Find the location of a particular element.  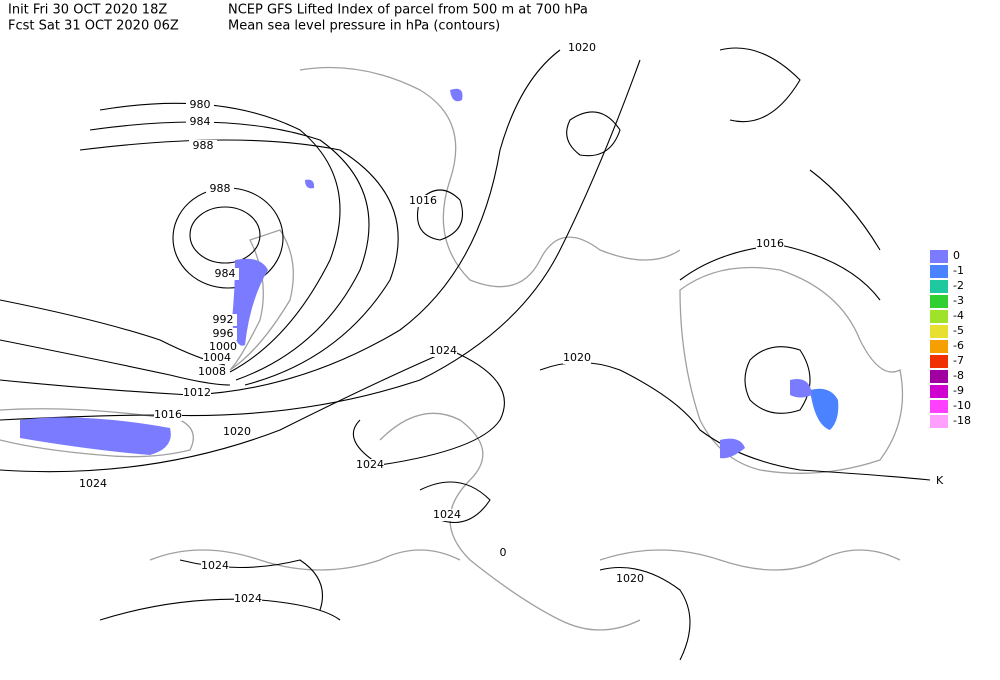

legend-label: -3 is located at coordinates (958, 300).